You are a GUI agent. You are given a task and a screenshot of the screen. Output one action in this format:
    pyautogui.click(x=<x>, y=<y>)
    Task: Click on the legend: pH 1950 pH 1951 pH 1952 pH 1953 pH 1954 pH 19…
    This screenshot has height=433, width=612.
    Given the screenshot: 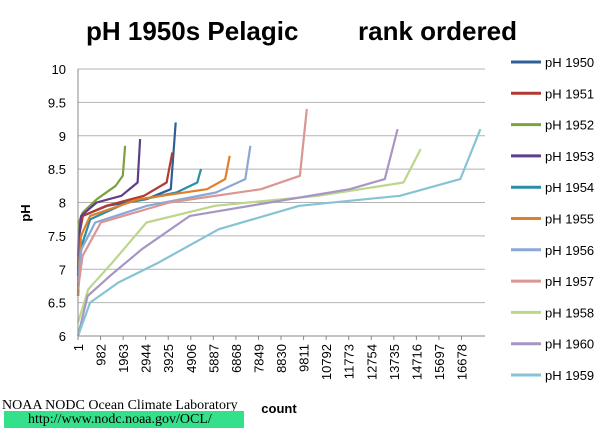 What is the action you would take?
    pyautogui.click(x=552, y=219)
    